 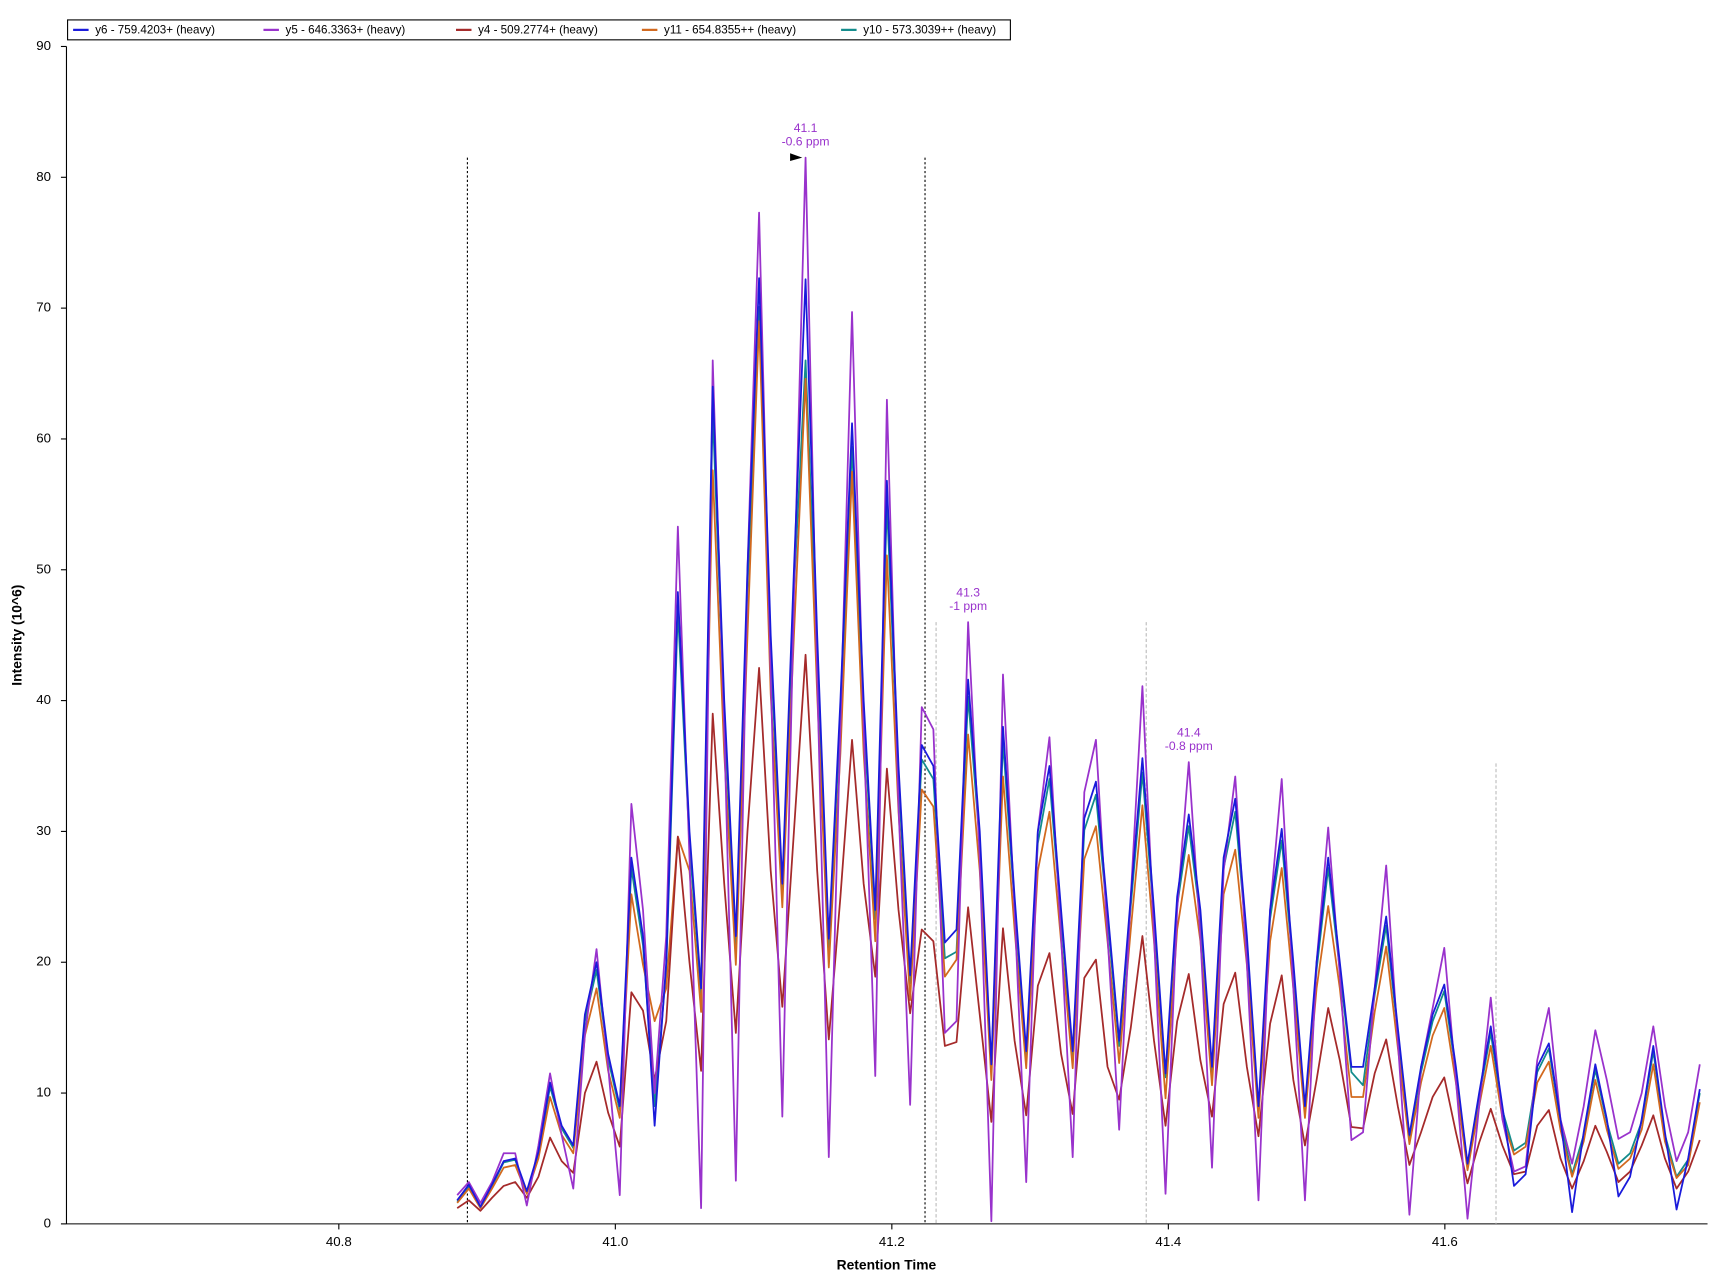 I want to click on annotation: 41.3, so click(x=968, y=593).